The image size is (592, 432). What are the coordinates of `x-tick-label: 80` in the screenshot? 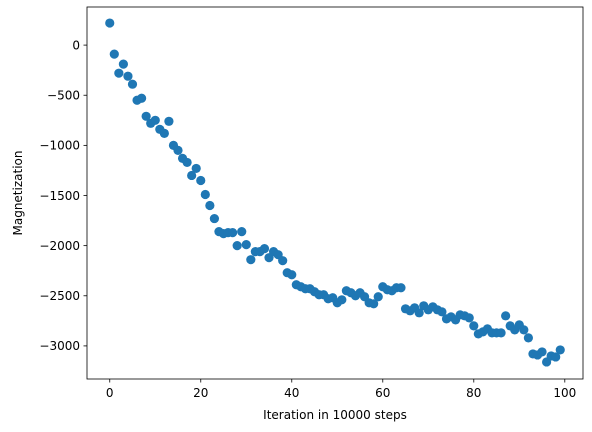 It's located at (473, 393).